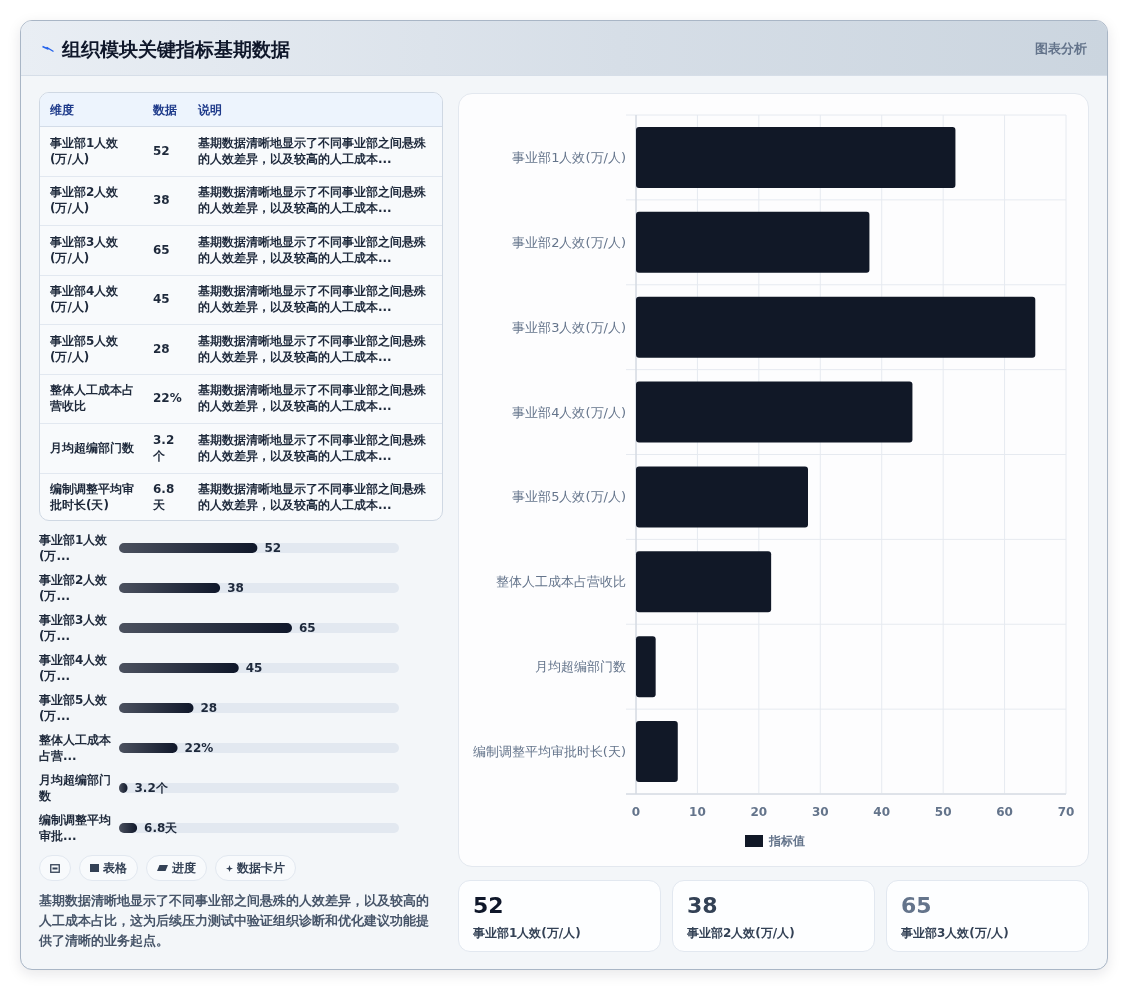  I want to click on text: 组织模块关键指标基期数据, so click(176, 48).